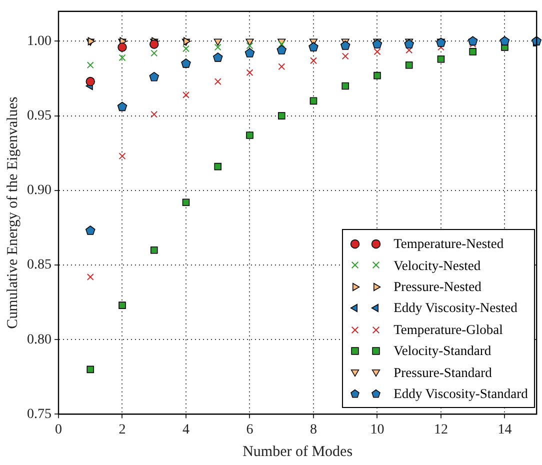  What do you see at coordinates (58, 430) in the screenshot?
I see `x-tick-label: 0` at bounding box center [58, 430].